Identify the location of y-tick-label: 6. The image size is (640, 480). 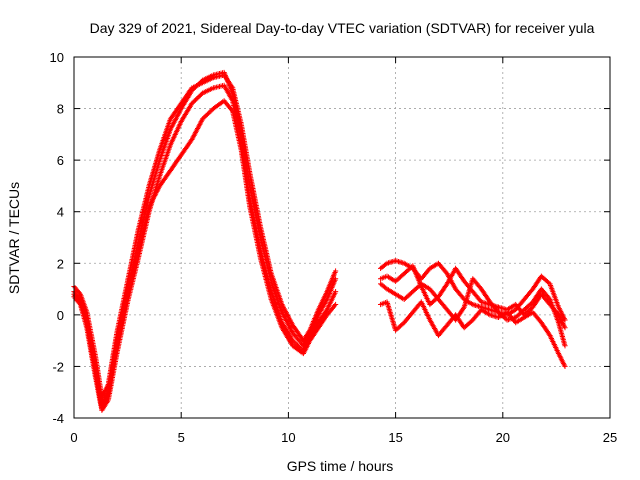
(60, 160).